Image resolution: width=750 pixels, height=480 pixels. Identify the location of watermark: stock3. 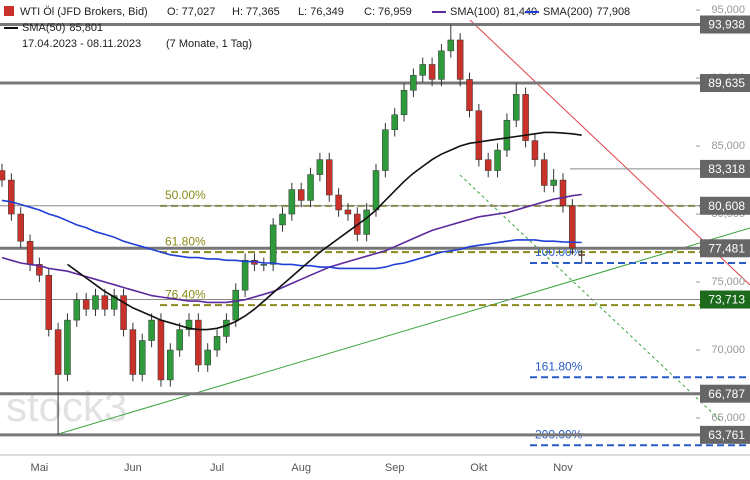
(66, 406).